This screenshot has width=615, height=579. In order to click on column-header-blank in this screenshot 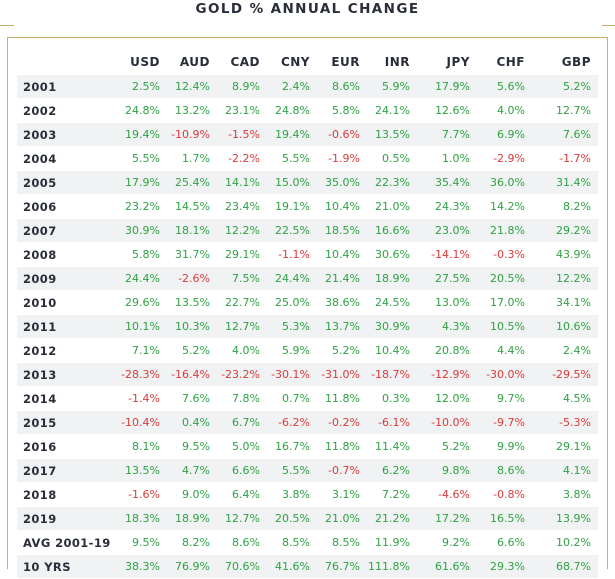, I will do `click(67, 62)`.